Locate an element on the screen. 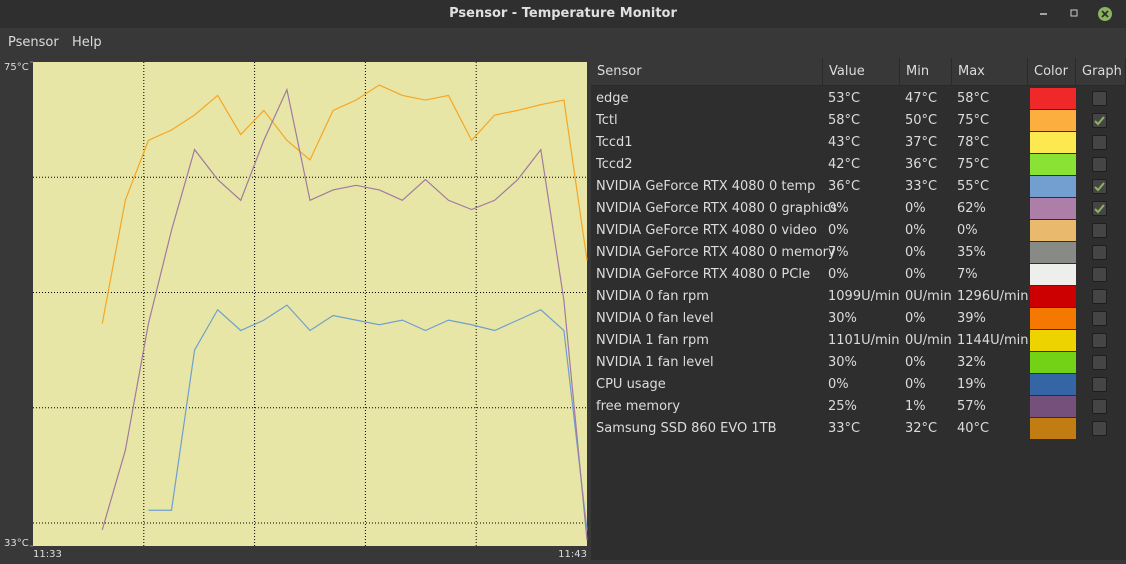  table-cell: 42°C is located at coordinates (844, 164).